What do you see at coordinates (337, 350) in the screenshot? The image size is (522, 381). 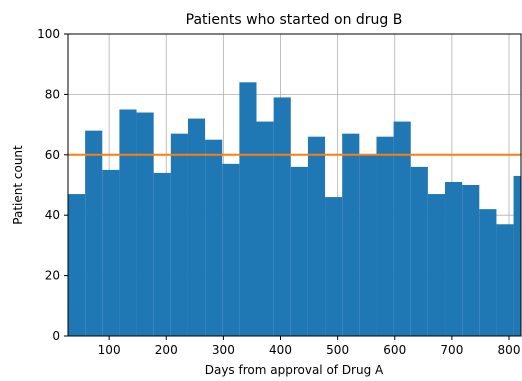 I see `x-tick-label: 500` at bounding box center [337, 350].